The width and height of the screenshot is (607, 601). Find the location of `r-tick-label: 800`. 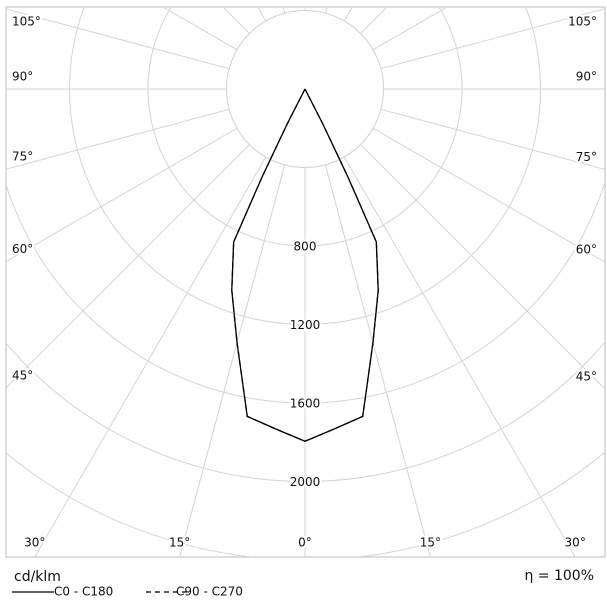

r-tick-label: 800 is located at coordinates (305, 247).